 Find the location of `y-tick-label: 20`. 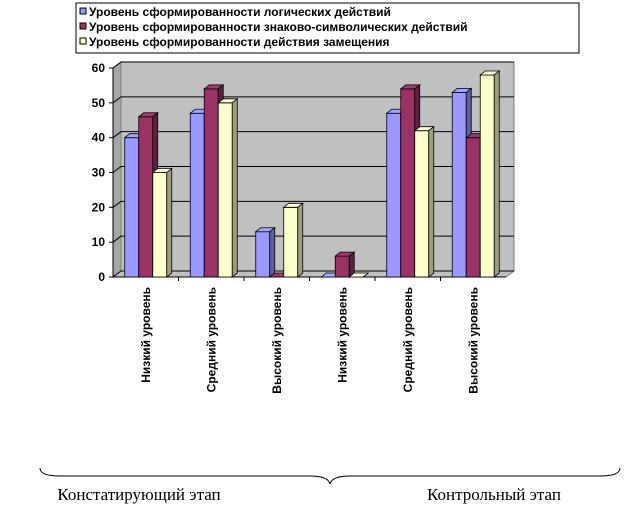

y-tick-label: 20 is located at coordinates (99, 207).